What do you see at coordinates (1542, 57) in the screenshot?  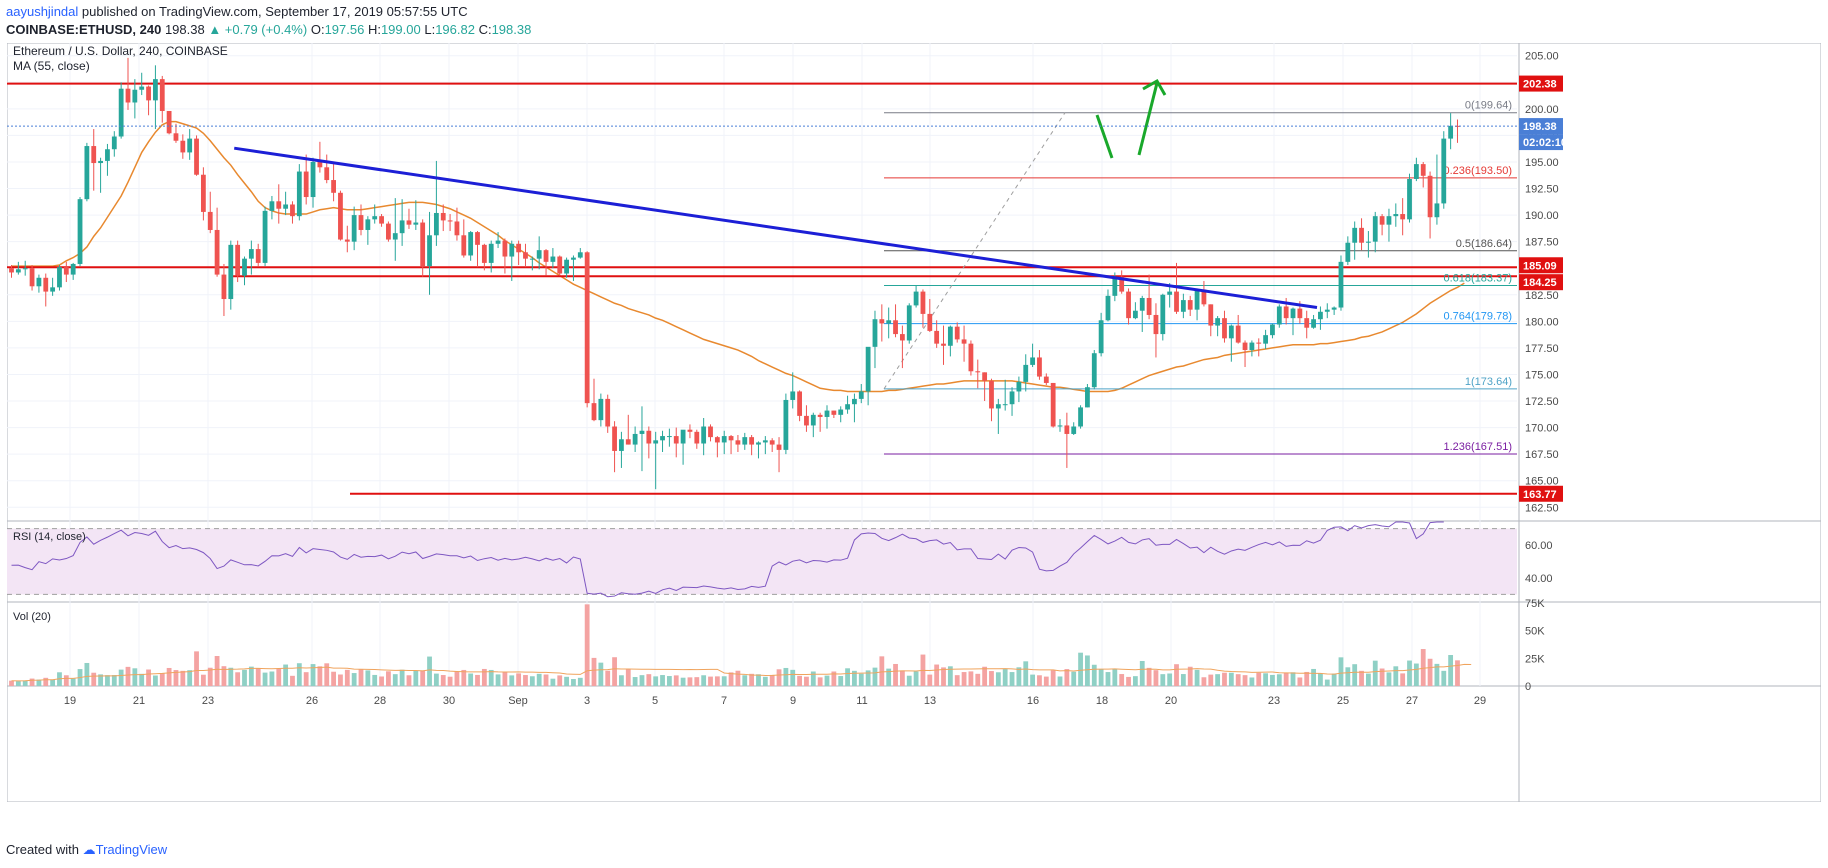 I see `price-tick-label: 205.00` at bounding box center [1542, 57].